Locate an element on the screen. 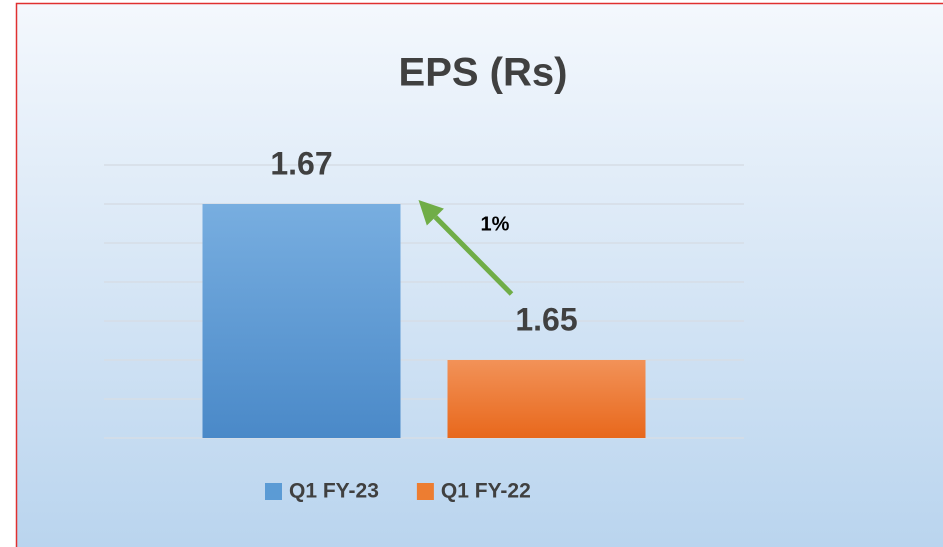 Image resolution: width=943 pixels, height=547 pixels. value-label: 1.67 is located at coordinates (301, 163).